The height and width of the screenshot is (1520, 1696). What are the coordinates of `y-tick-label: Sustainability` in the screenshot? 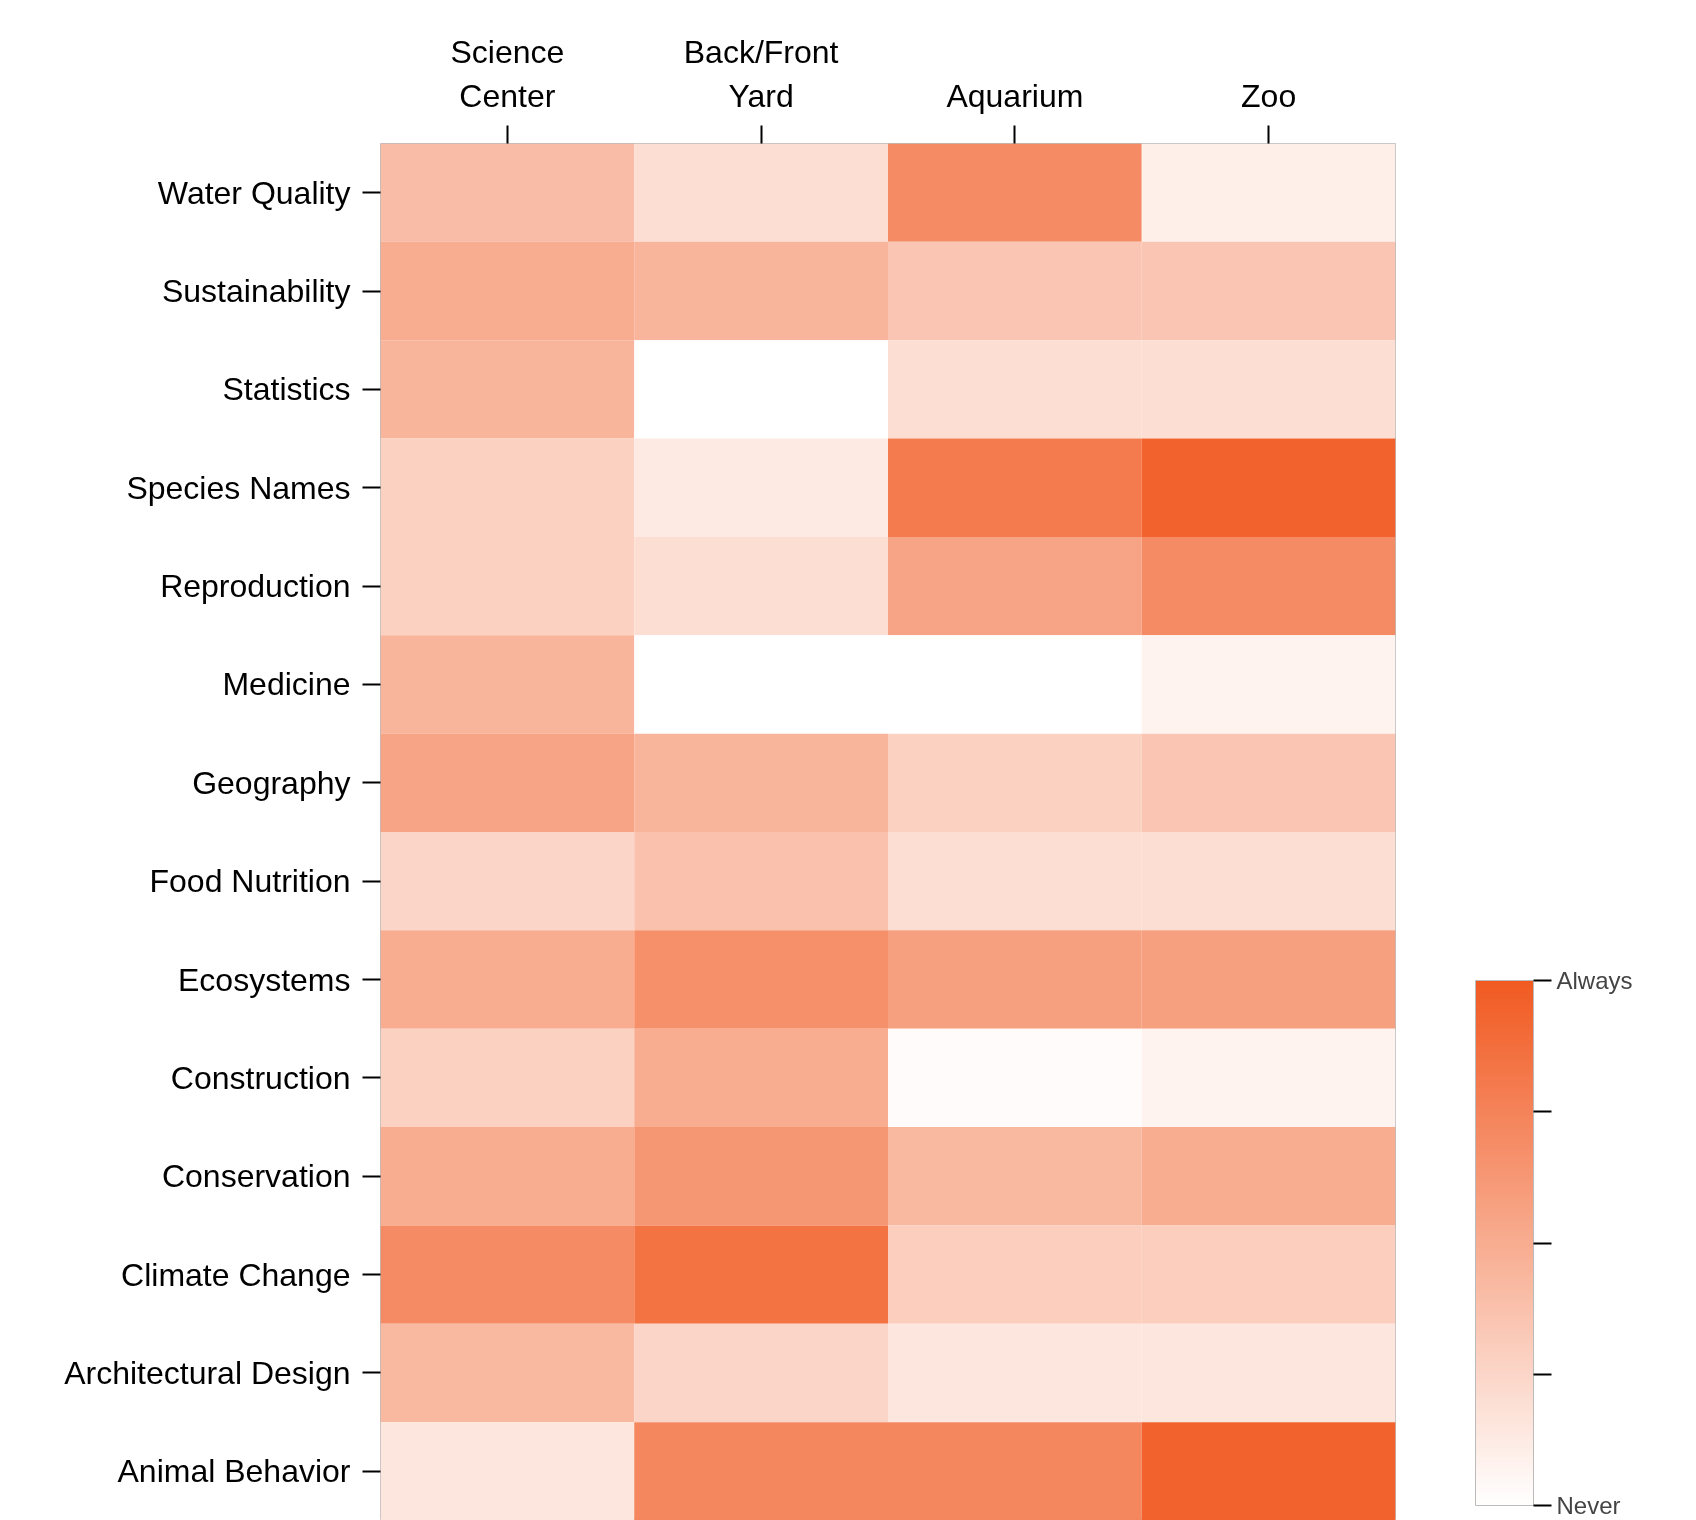 It's located at (256, 291).